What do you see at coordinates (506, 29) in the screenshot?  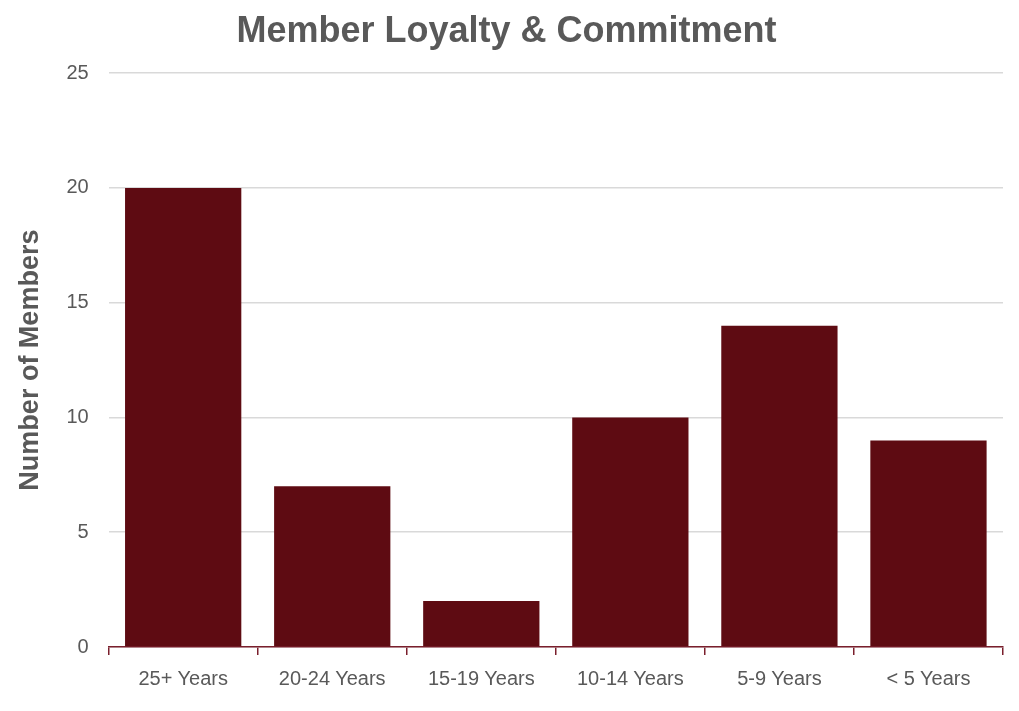 I see `chart-title: Member Loyalty & Commitment` at bounding box center [506, 29].